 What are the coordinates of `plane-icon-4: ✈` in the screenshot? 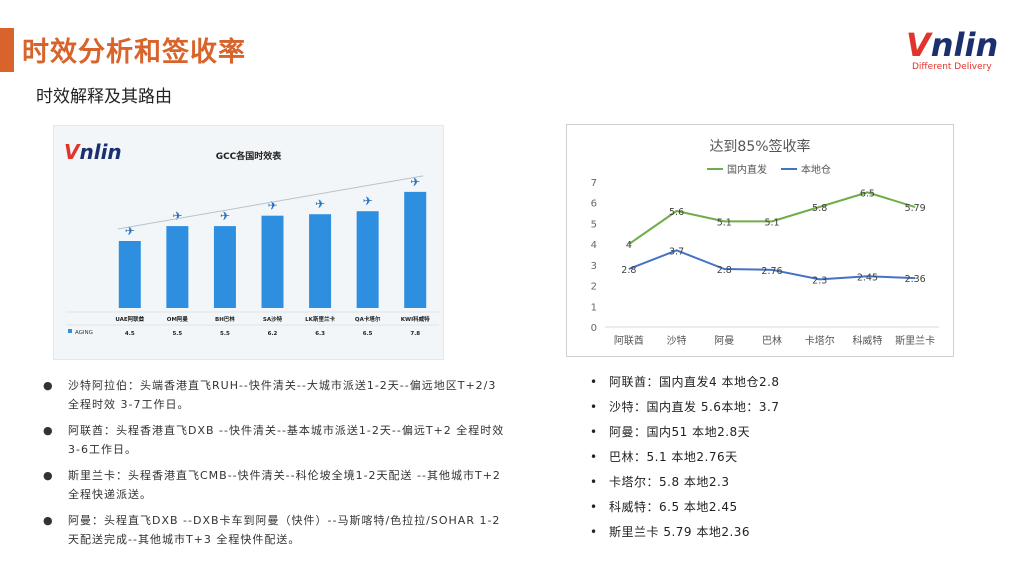 It's located at (320, 204).